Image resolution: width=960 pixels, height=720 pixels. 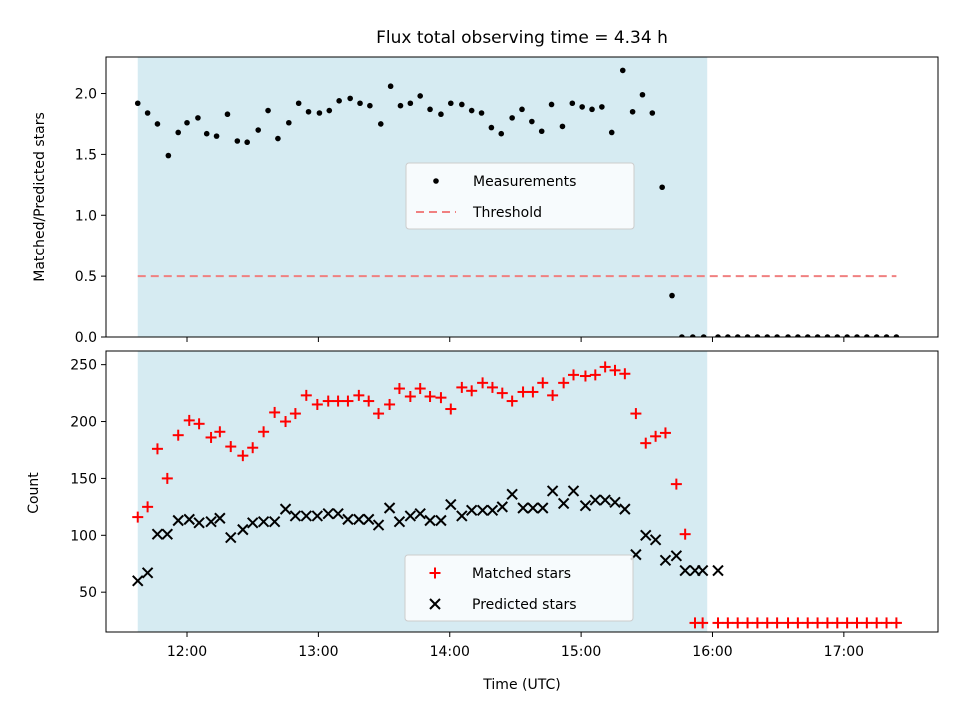 I want to click on legend-predicted-marker, so click(x=435, y=604).